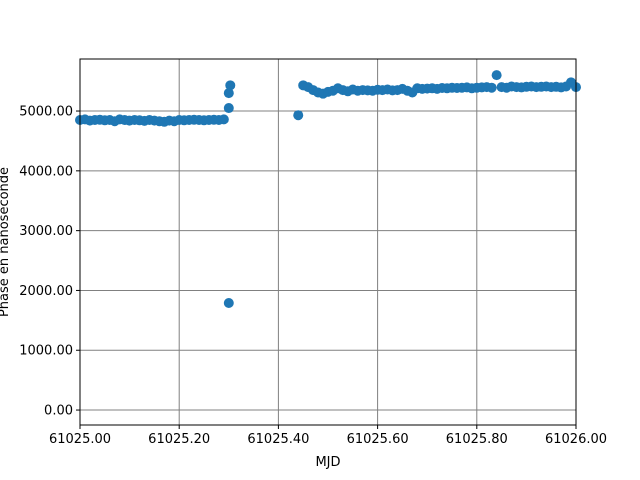 This screenshot has width=640, height=480. Describe the element at coordinates (179, 439) in the screenshot. I see `x-tick-label: 61025.20` at that location.